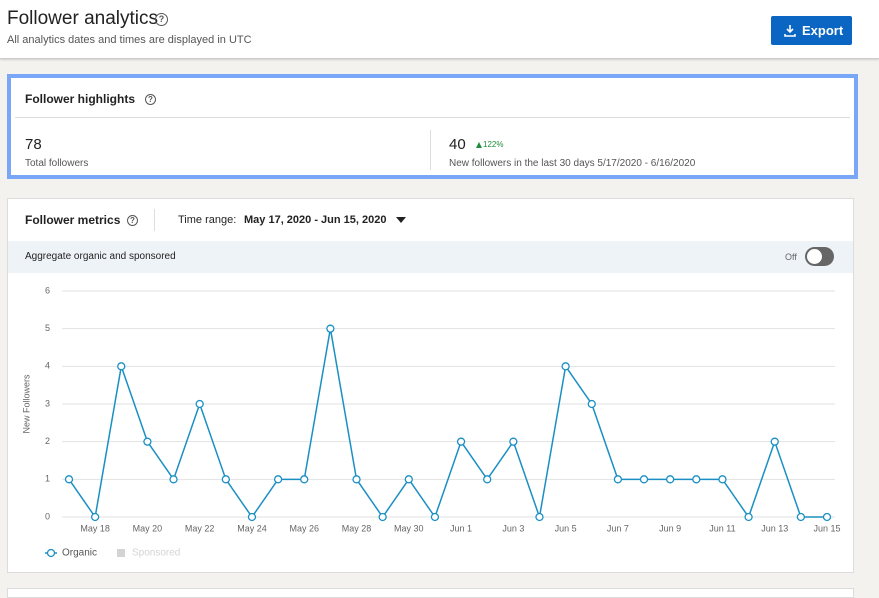 The height and width of the screenshot is (598, 879). What do you see at coordinates (47, 328) in the screenshot?
I see `y-tick-label: 5` at bounding box center [47, 328].